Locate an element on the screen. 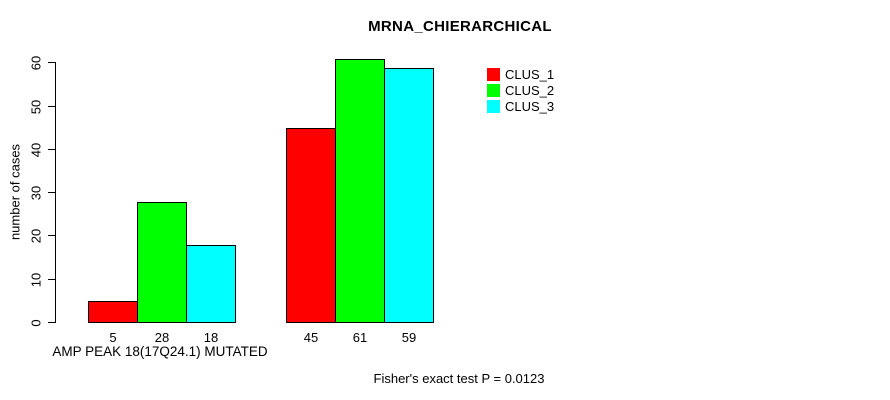 The height and width of the screenshot is (400, 890). bar-value-label: 18 is located at coordinates (211, 337).